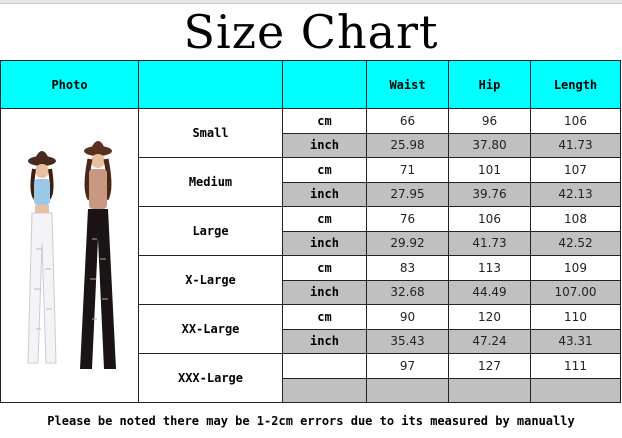 The image size is (622, 438). What do you see at coordinates (407, 170) in the screenshot?
I see `waist-cell: 71` at bounding box center [407, 170].